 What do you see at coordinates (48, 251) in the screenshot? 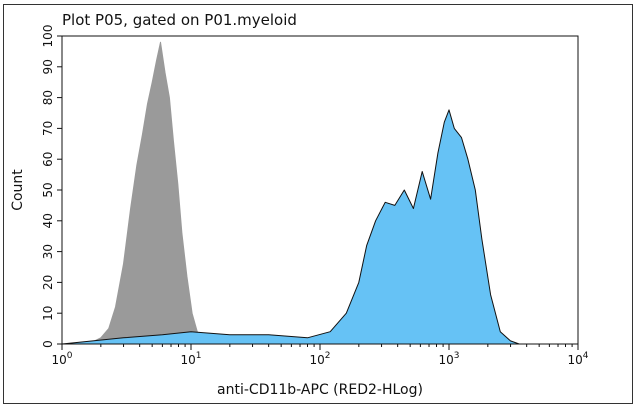
I see `y-tick-label: 30` at bounding box center [48, 251].